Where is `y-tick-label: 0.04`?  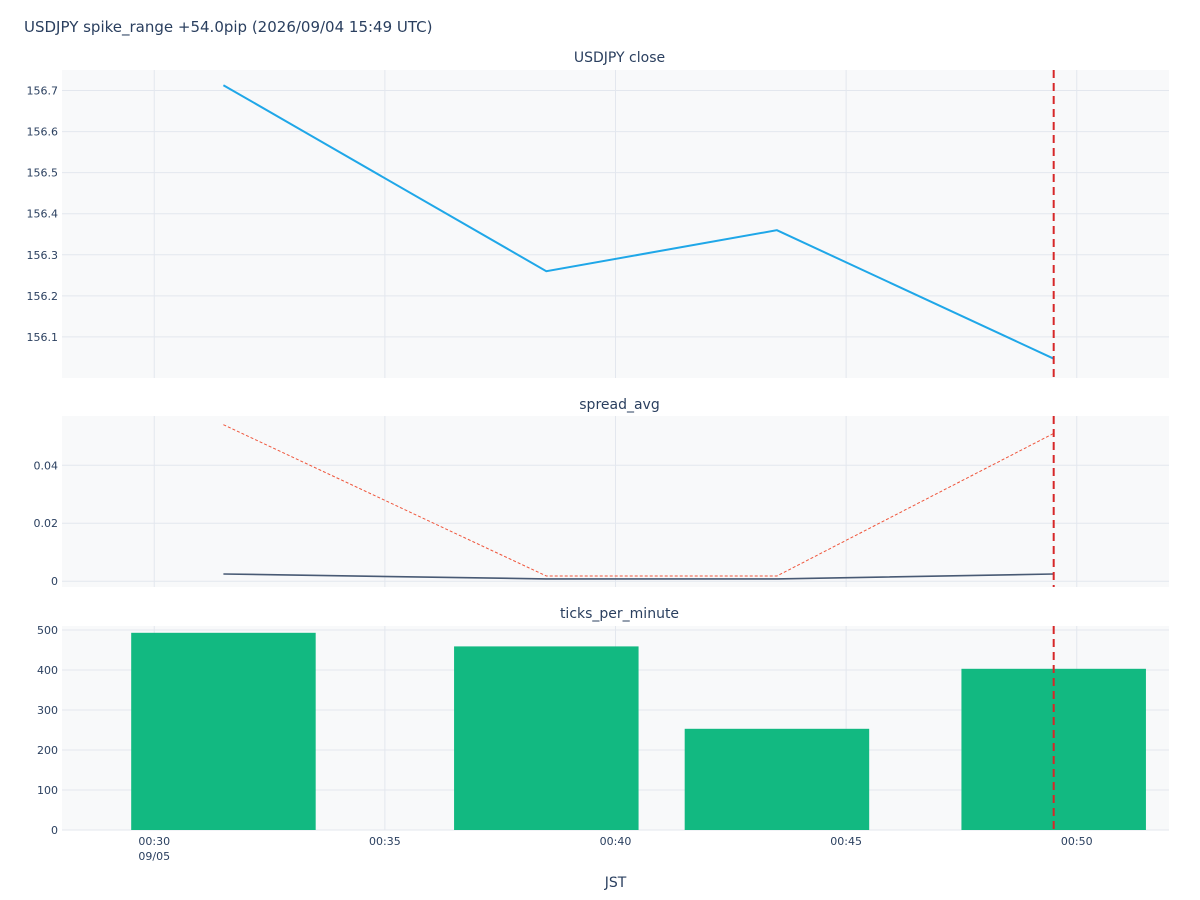
y-tick-label: 0.04 is located at coordinates (46, 465).